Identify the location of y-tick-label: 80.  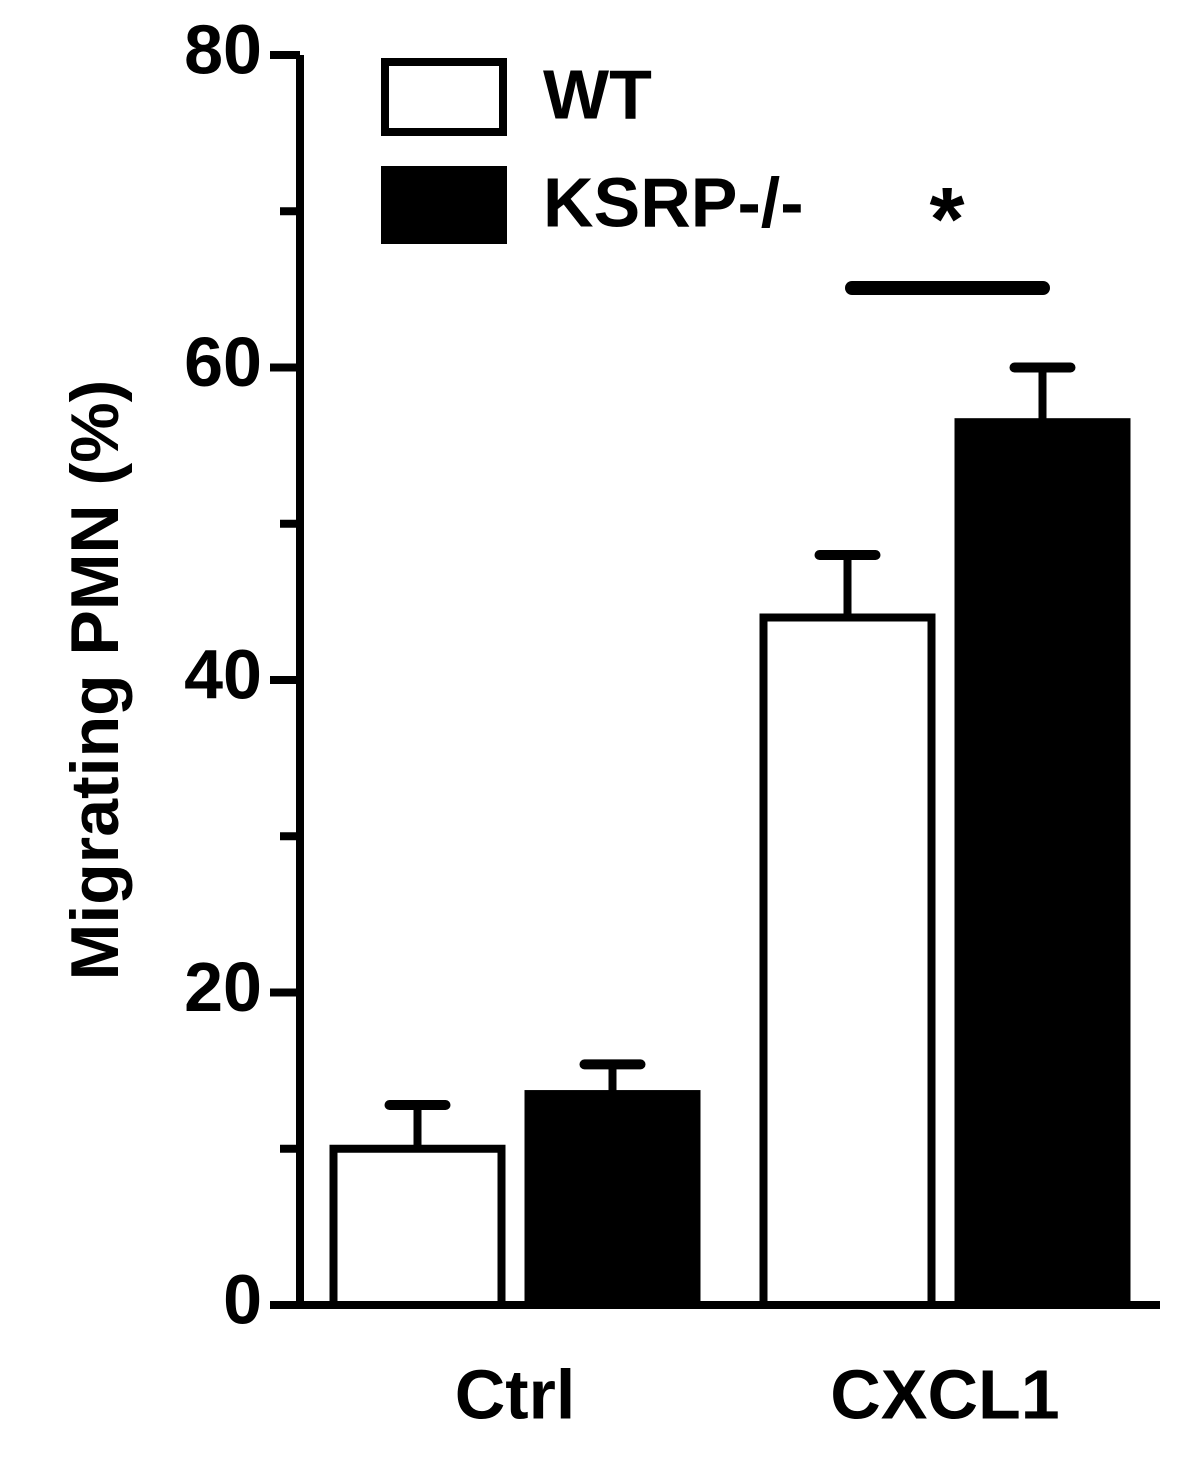
(223, 49).